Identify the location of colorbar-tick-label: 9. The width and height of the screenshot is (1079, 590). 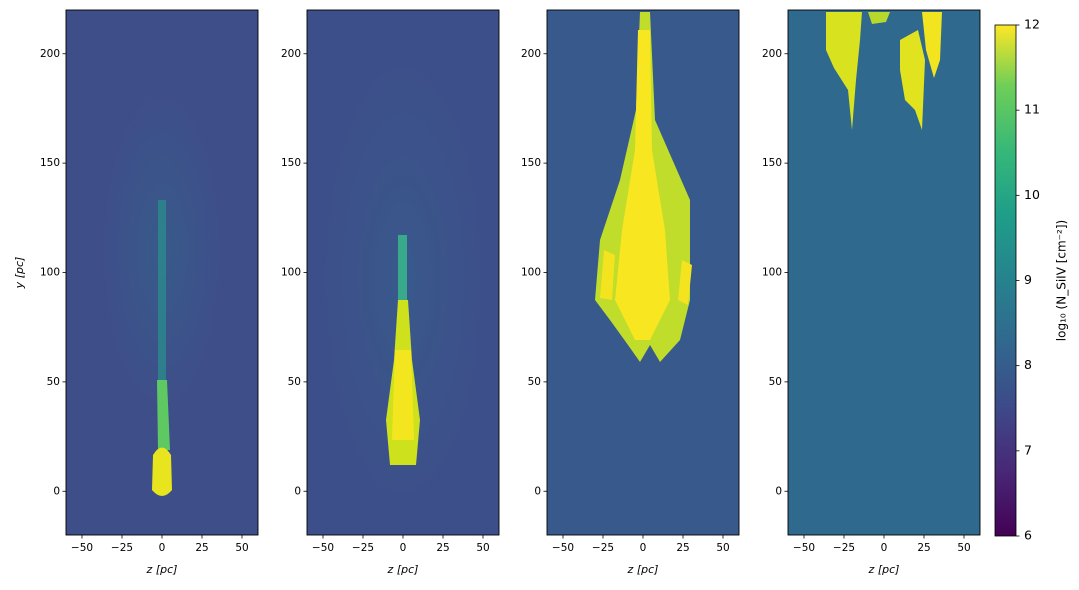
(1028, 279).